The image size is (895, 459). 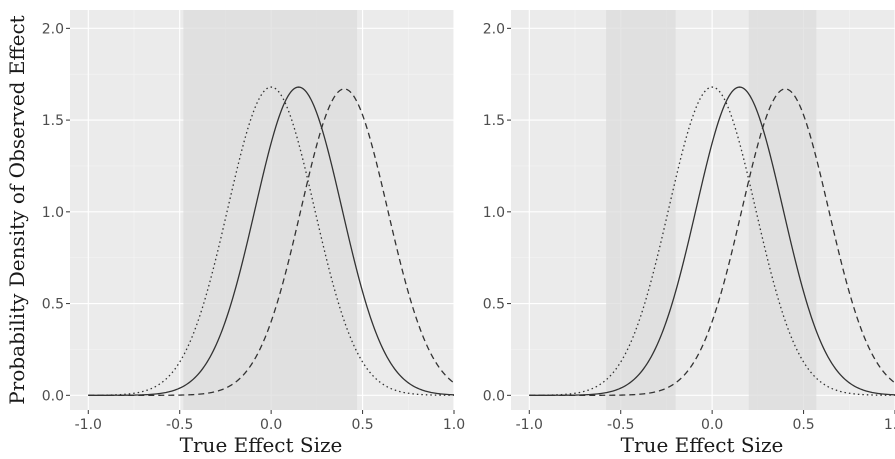 What do you see at coordinates (702, 445) in the screenshot?
I see `x-axis-title-right: True Effect Size` at bounding box center [702, 445].